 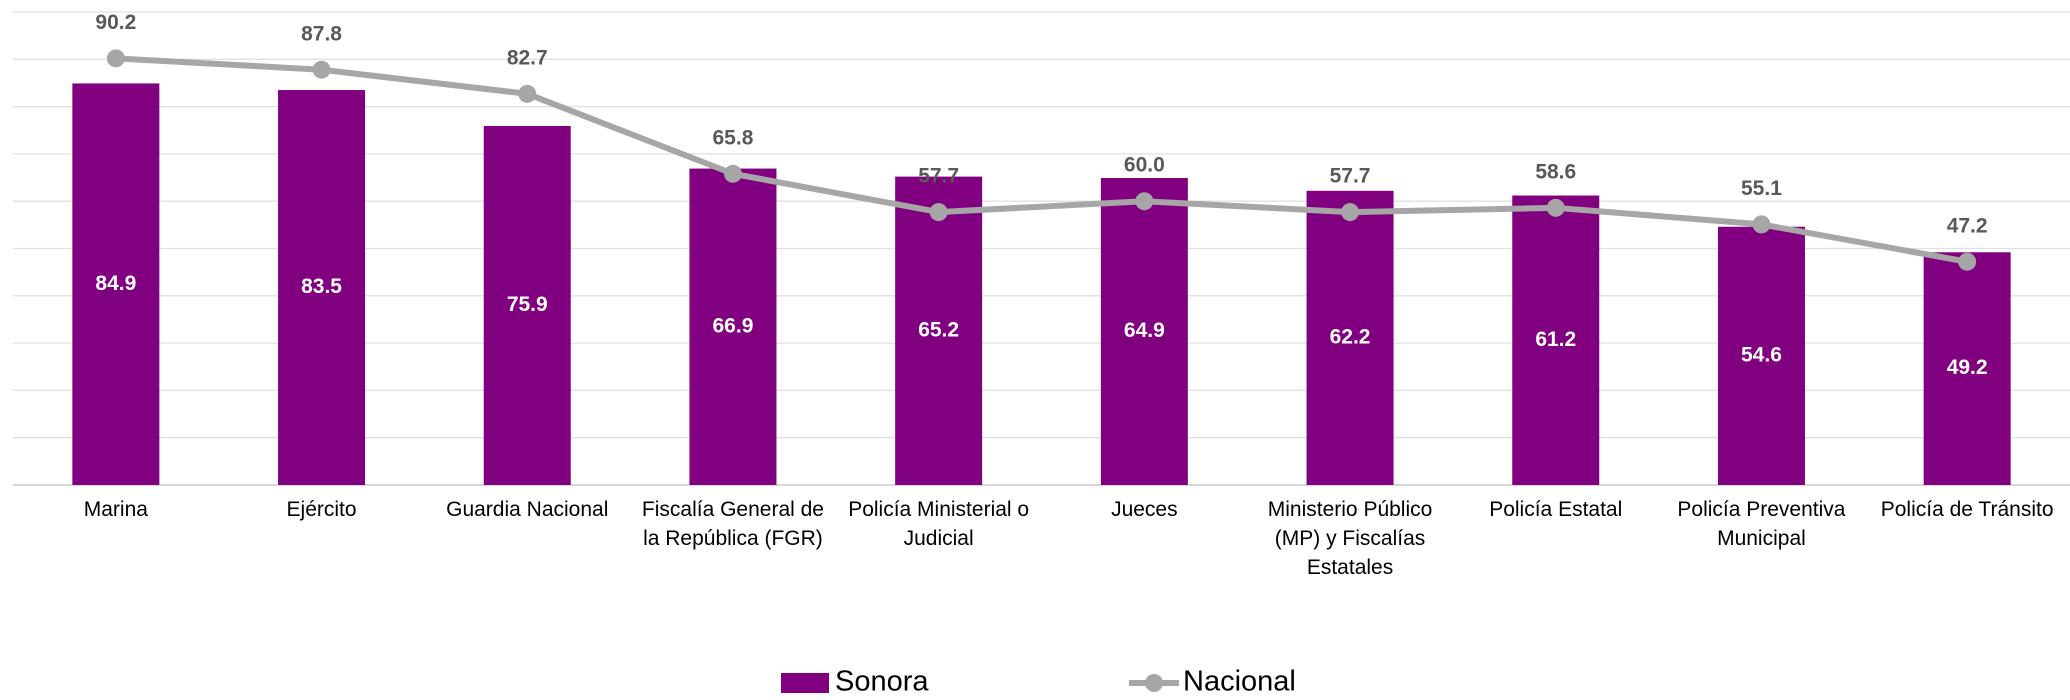 I want to click on line-value-label: 90.2, so click(x=115, y=22).